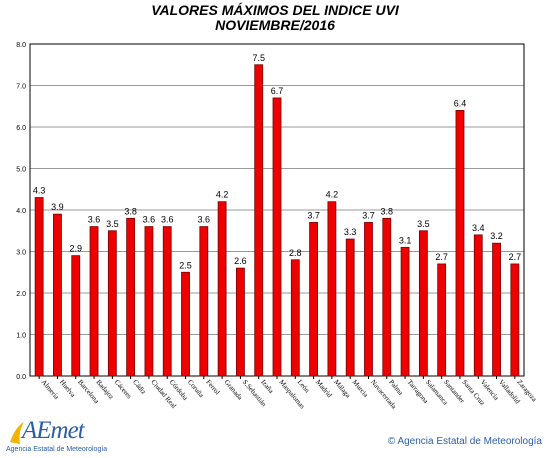  What do you see at coordinates (139, 387) in the screenshot?
I see `x-tick-label: Cádiz` at bounding box center [139, 387].